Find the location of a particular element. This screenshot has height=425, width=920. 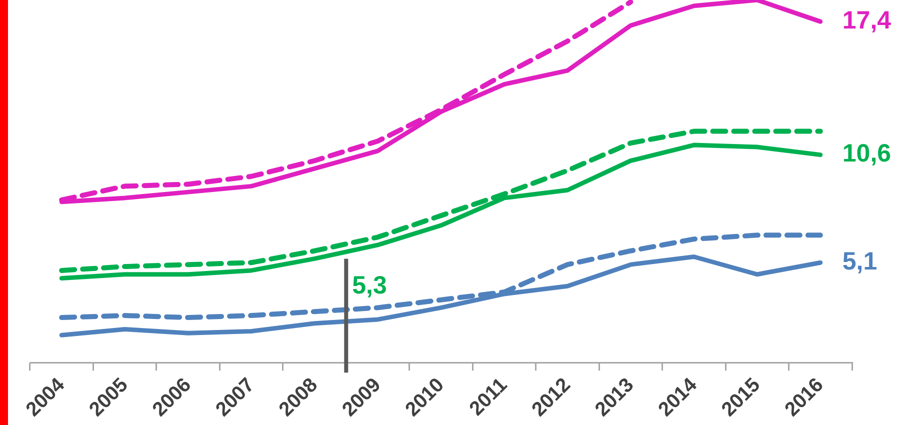

annotation: 5,3 is located at coordinates (369, 286).